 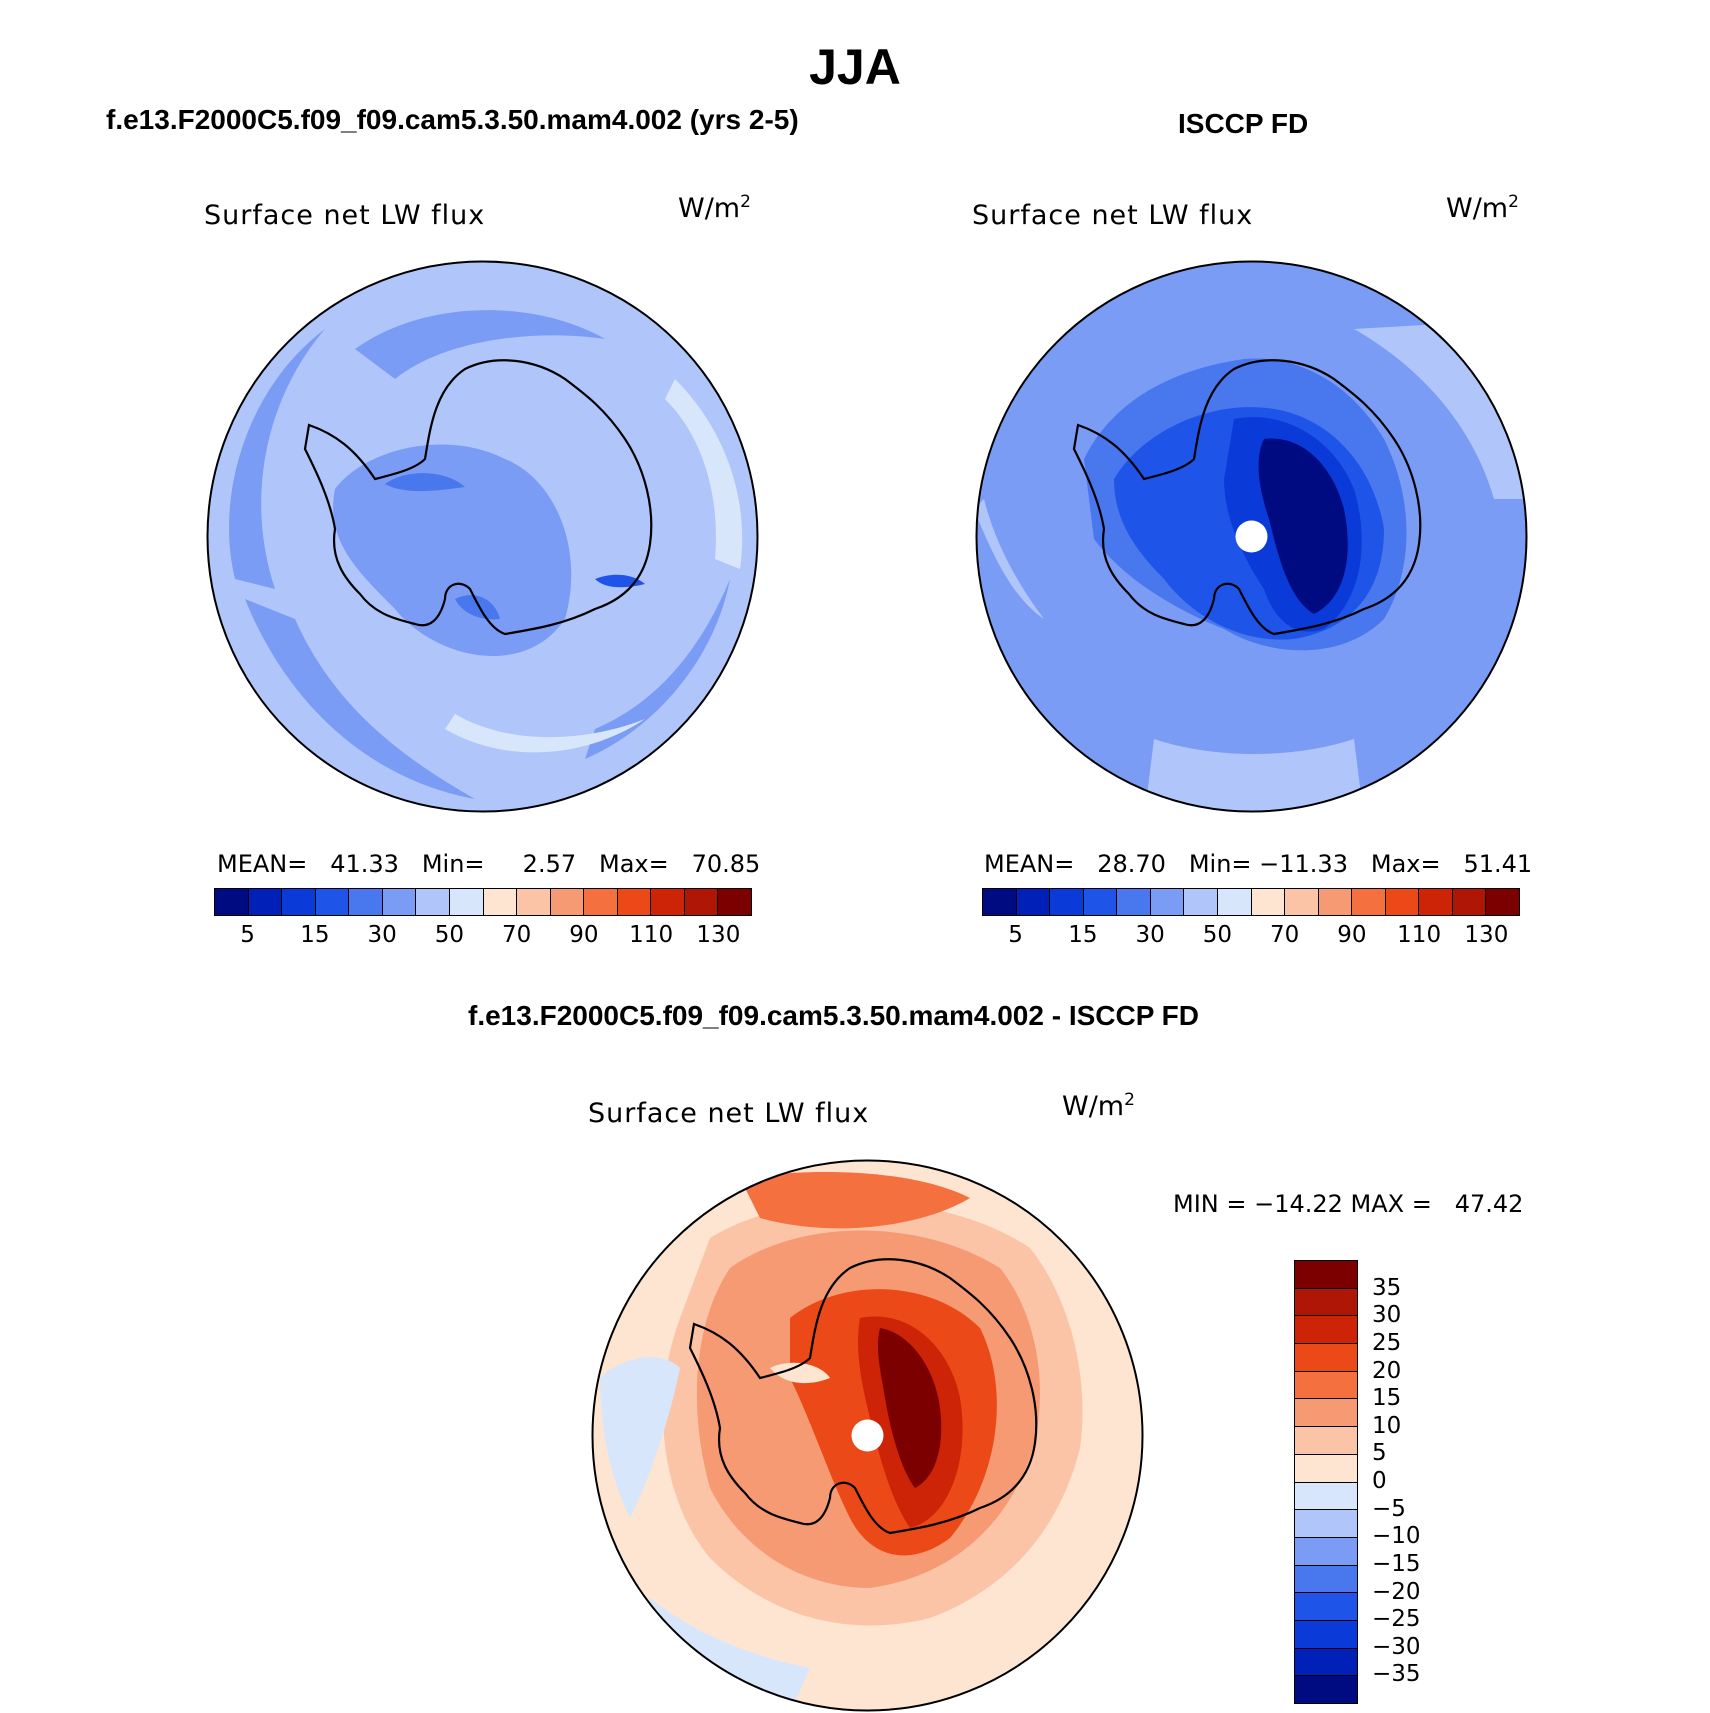 I want to click on colorbar-tick-label: 0, so click(x=1379, y=1481).